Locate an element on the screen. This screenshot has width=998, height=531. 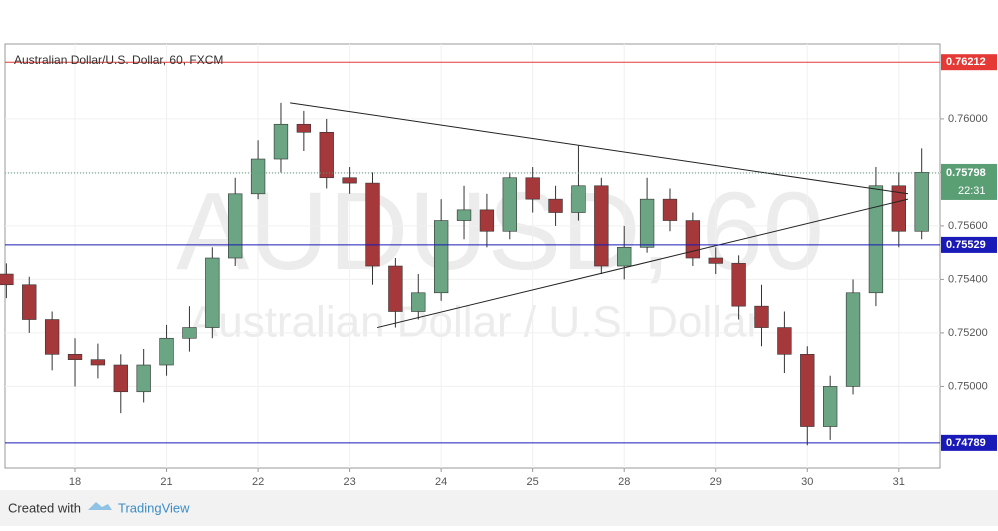
y-tick-label: 0.75000 is located at coordinates (968, 386).